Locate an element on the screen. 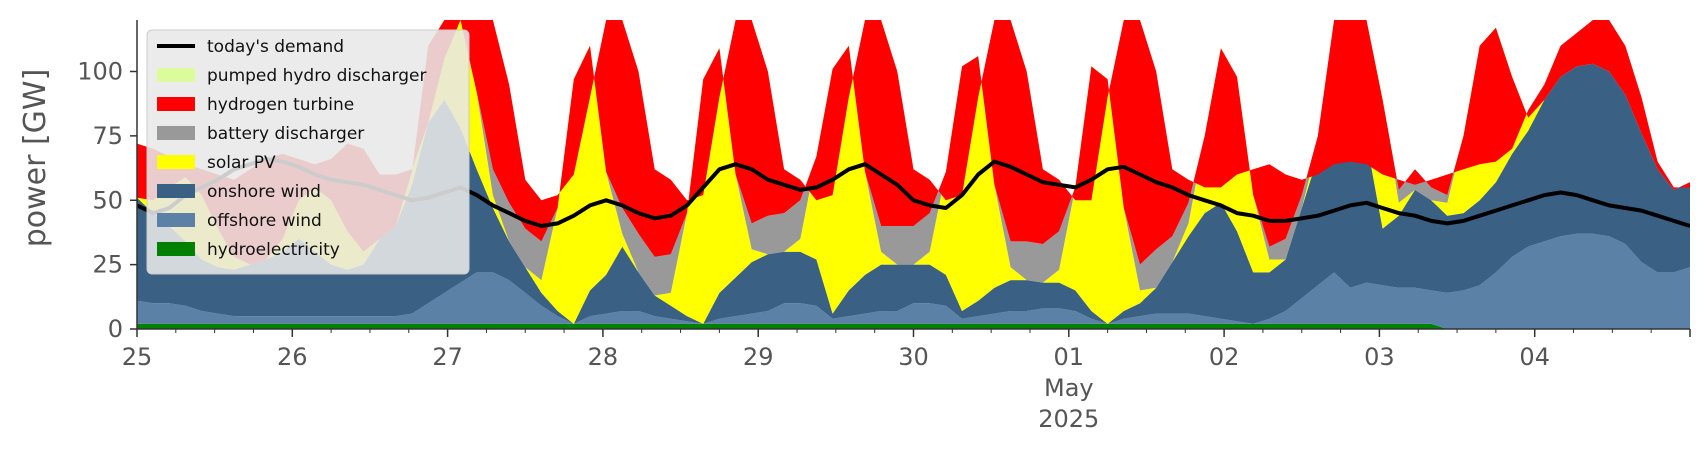 The image size is (1706, 460). legend-label: pumped hydro discharger is located at coordinates (316, 76).